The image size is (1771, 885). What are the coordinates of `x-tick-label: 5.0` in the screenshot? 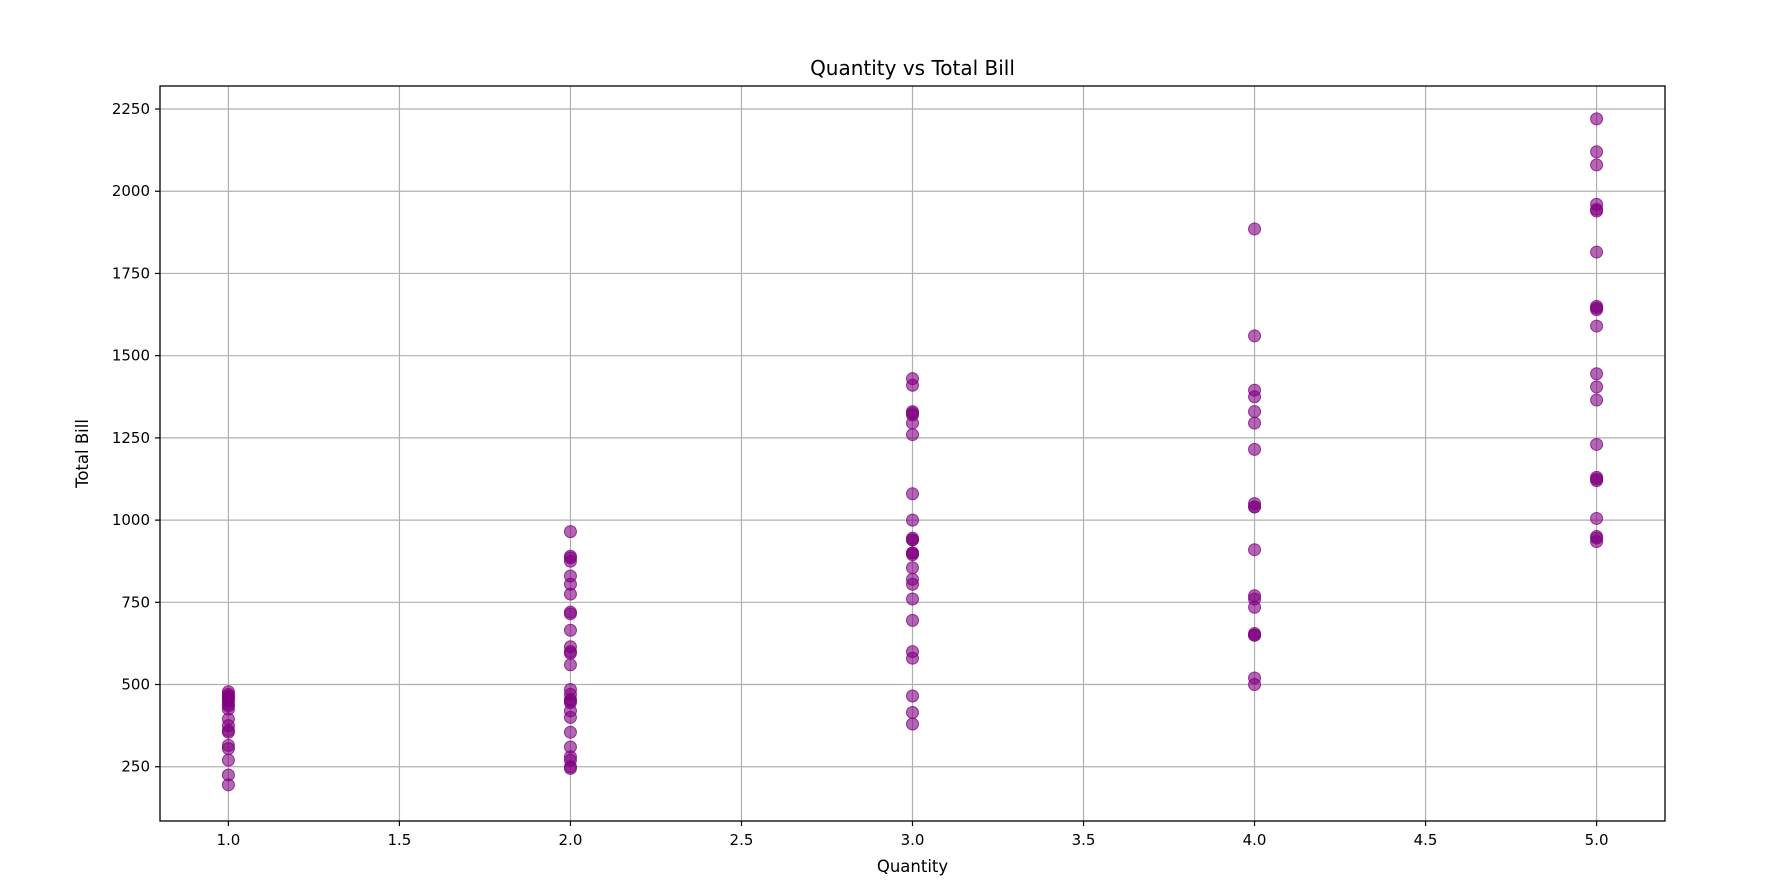 It's located at (1597, 840).